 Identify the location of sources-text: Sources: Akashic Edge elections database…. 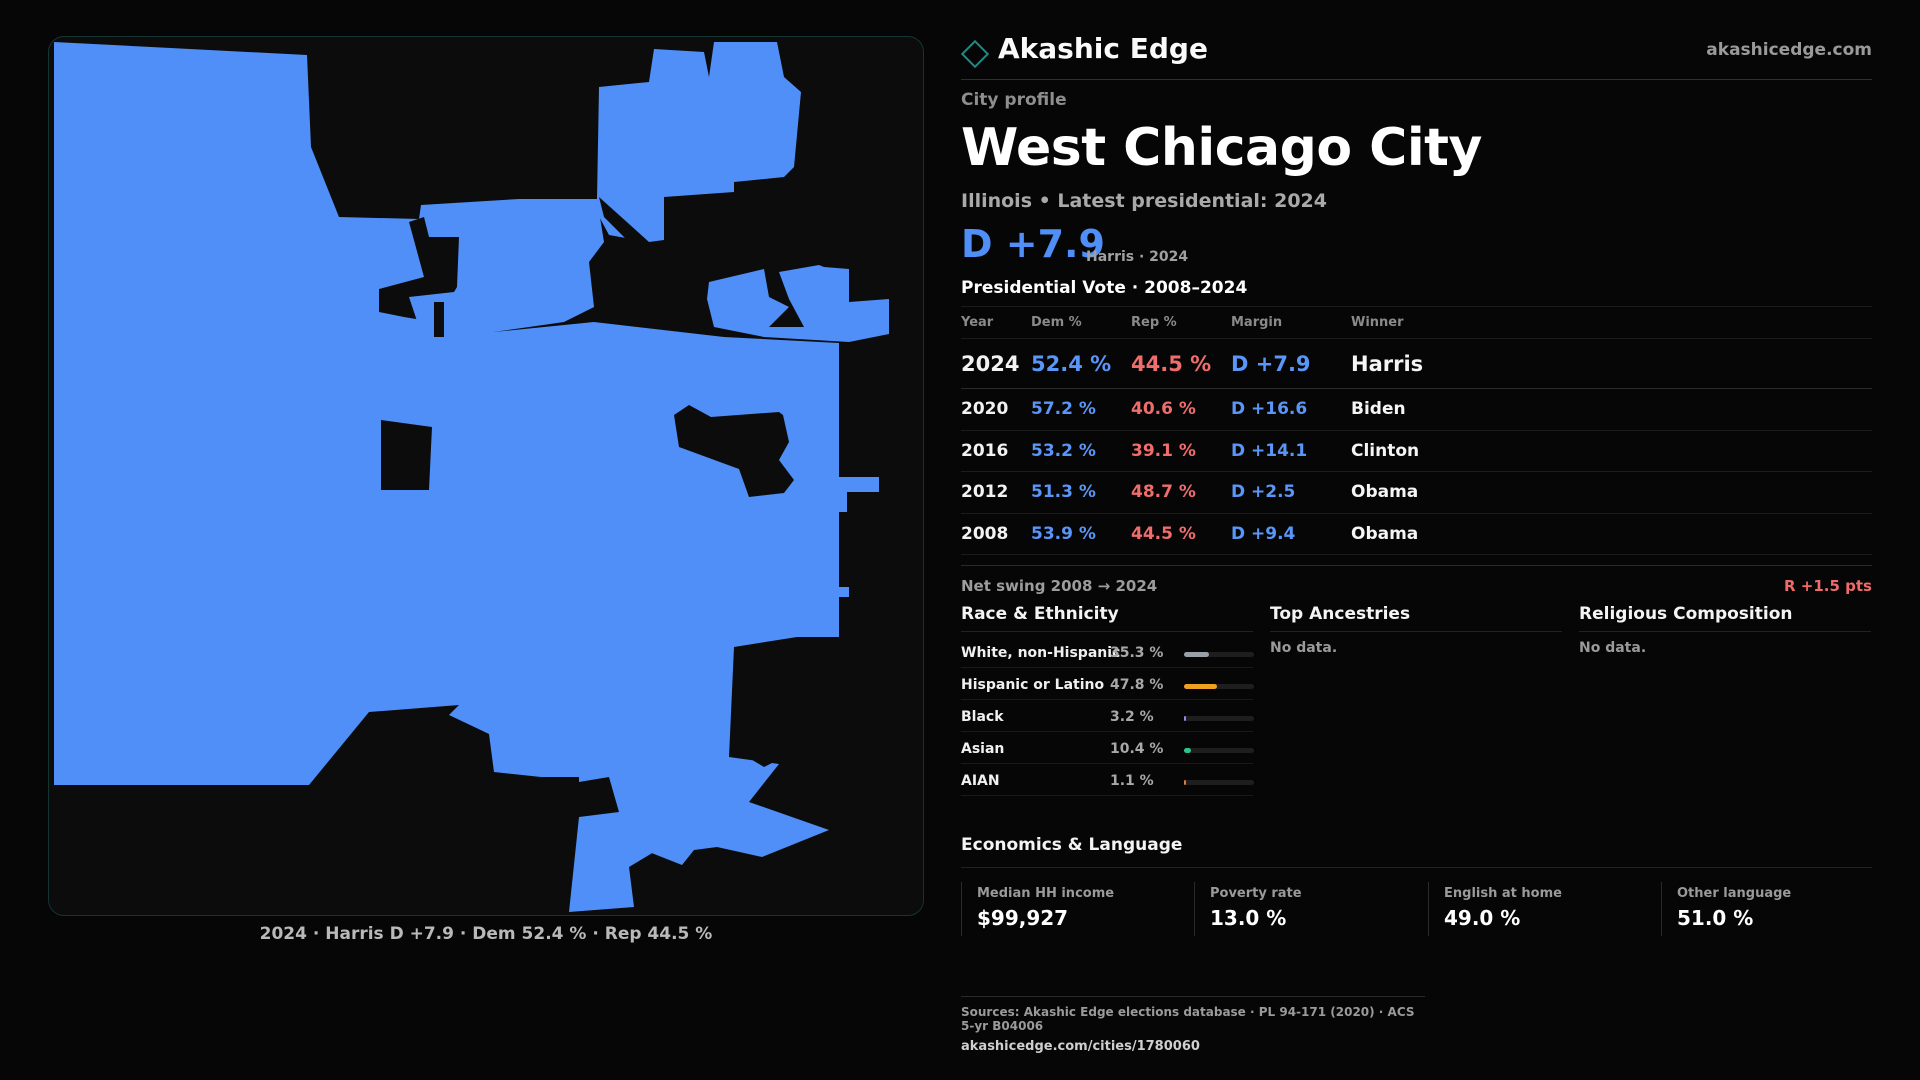
(1188, 1019).